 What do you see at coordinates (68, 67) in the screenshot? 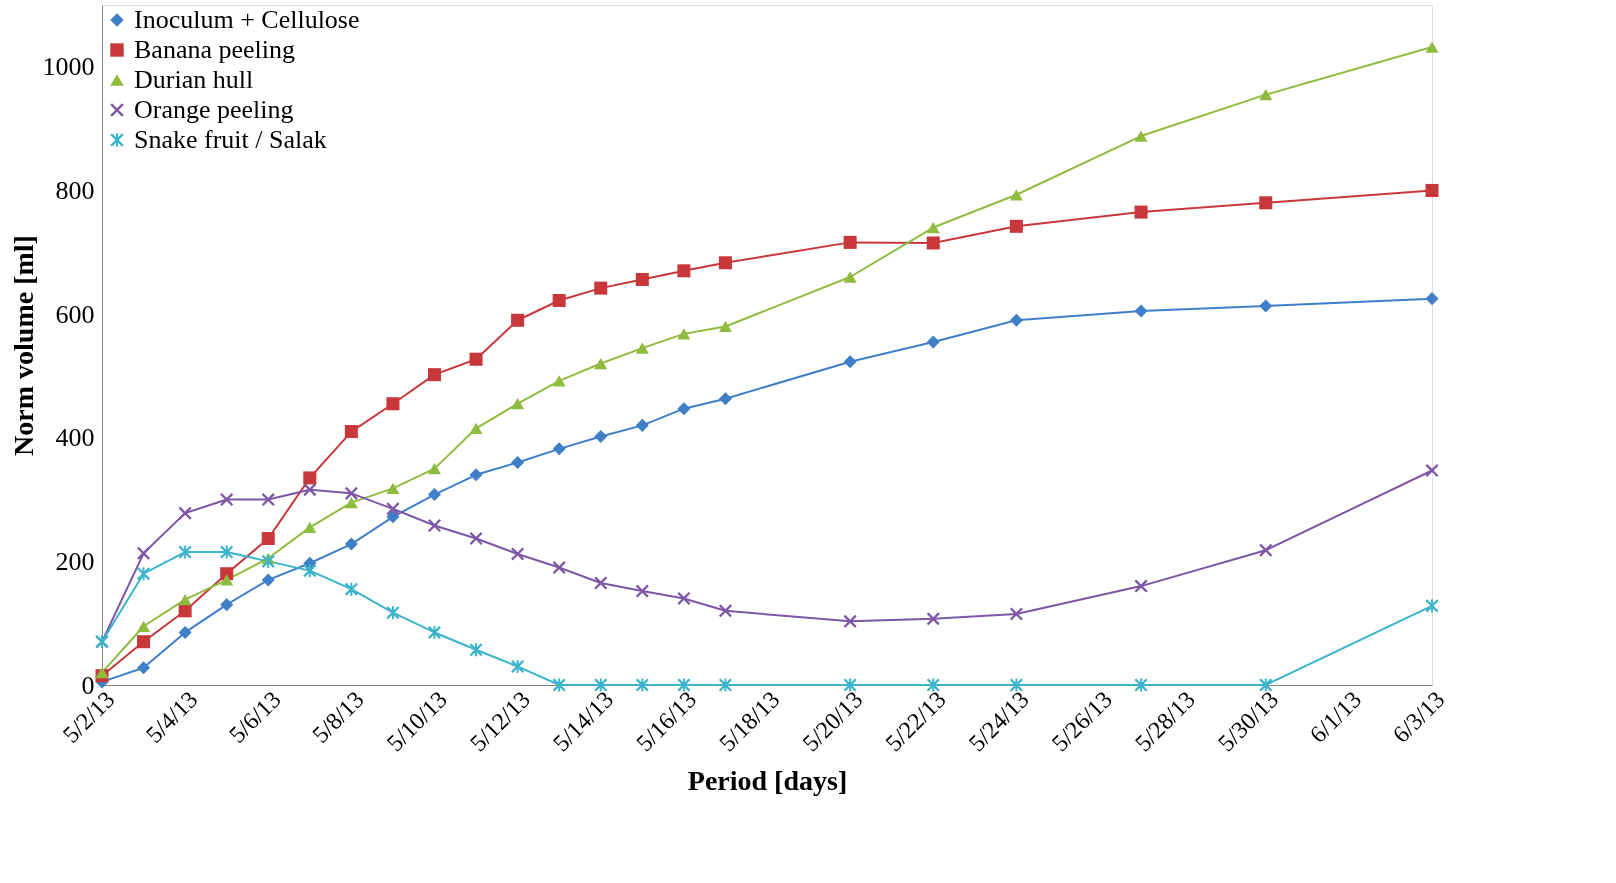
I see `y-tick-label: 1000` at bounding box center [68, 67].